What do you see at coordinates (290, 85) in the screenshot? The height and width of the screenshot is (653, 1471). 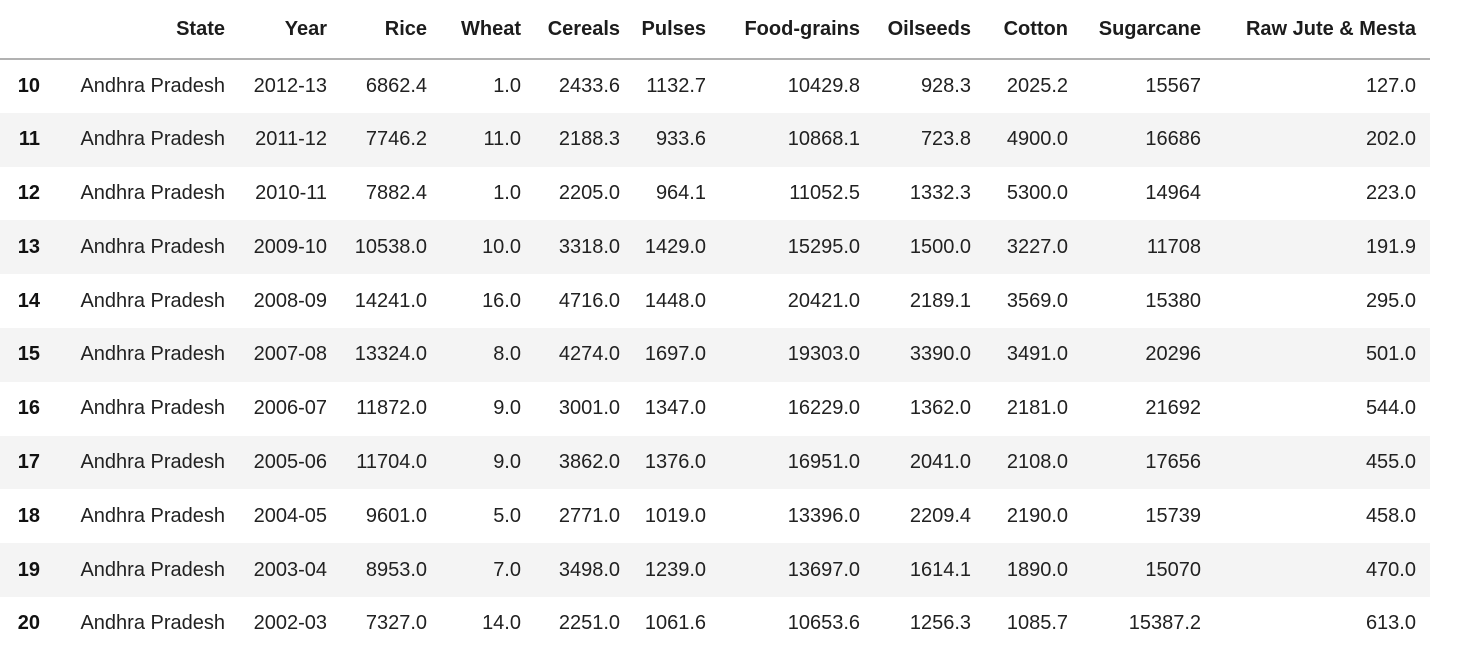 I see `cell-year: 2012-13` at bounding box center [290, 85].